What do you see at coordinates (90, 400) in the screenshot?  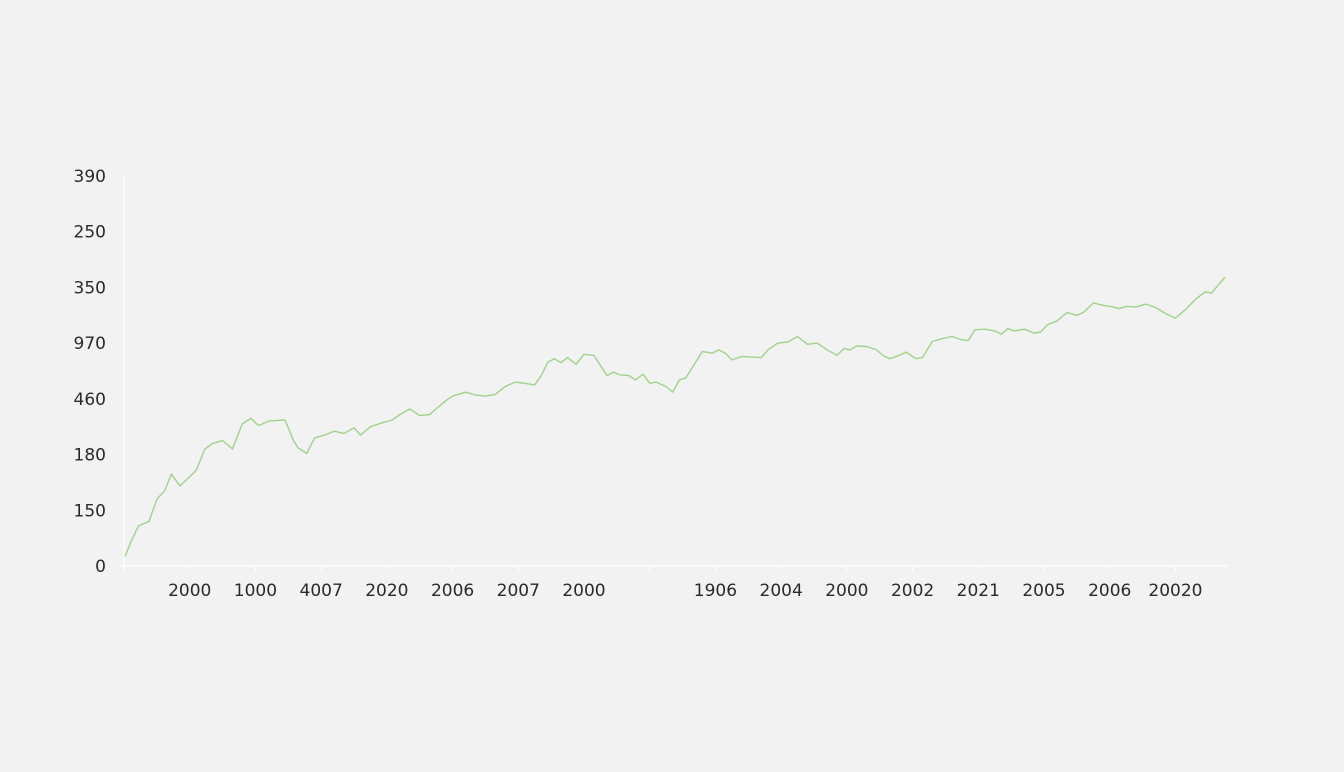 I see `y-tick-label: 460` at bounding box center [90, 400].